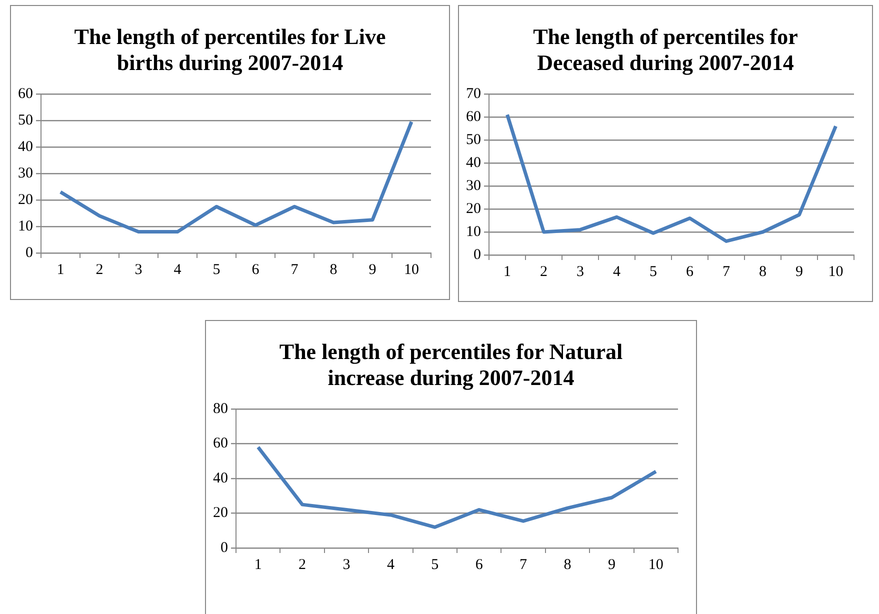  Describe the element at coordinates (473, 94) in the screenshot. I see `y-tick-label: 70` at that location.